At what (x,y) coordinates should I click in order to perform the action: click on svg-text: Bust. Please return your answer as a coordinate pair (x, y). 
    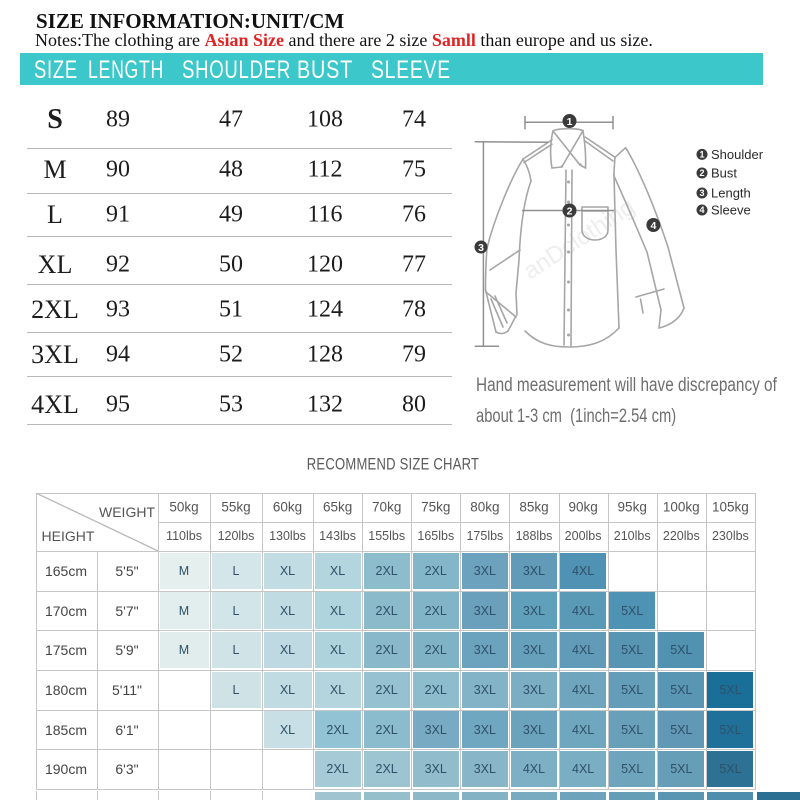
    Looking at the image, I should click on (724, 173).